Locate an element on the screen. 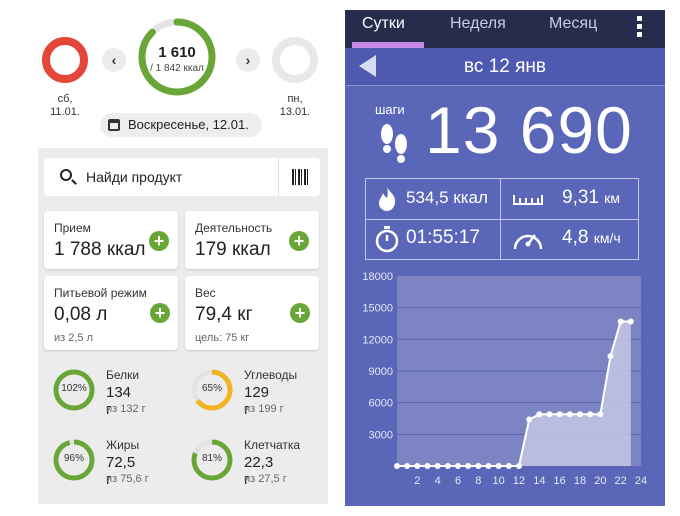 This screenshot has width=680, height=516. carbs-progress-ring is located at coordinates (212, 390).